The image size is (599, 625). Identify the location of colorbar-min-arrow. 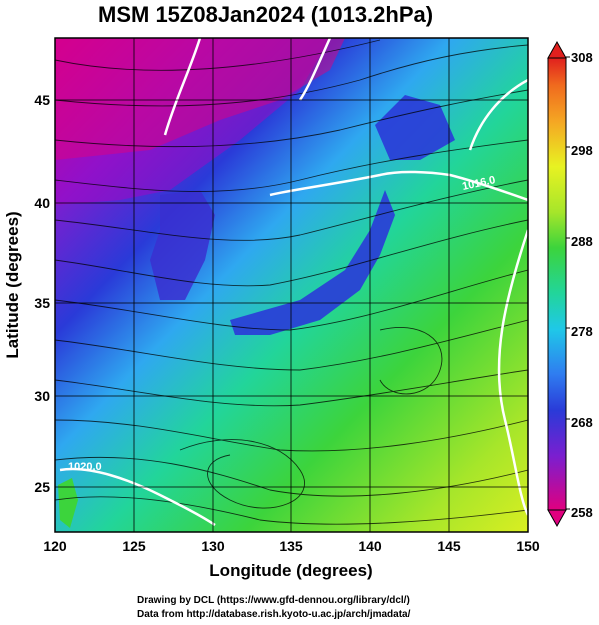
(557, 518).